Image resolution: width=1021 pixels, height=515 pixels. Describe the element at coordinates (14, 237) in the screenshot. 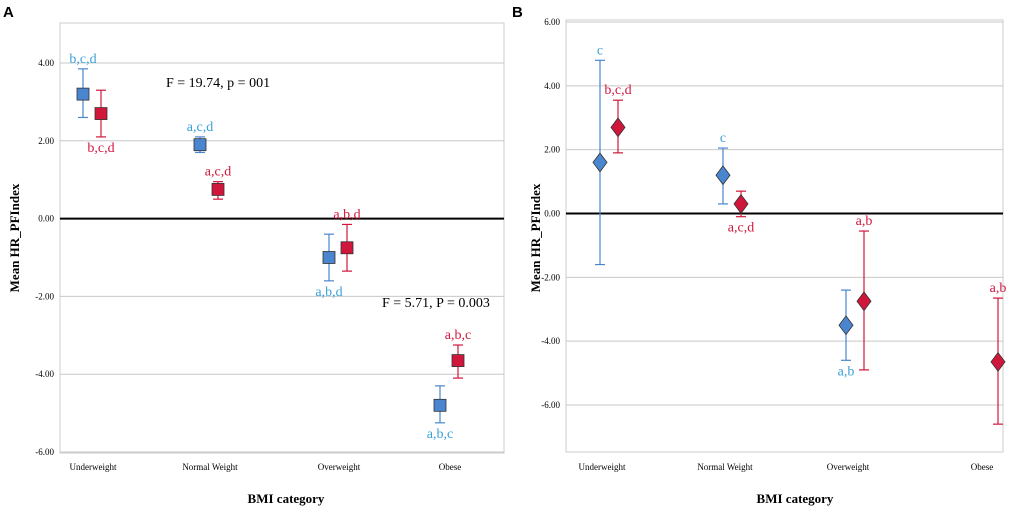

I see `panel-a-y-axis-label: Mean HR_PFIndex` at that location.